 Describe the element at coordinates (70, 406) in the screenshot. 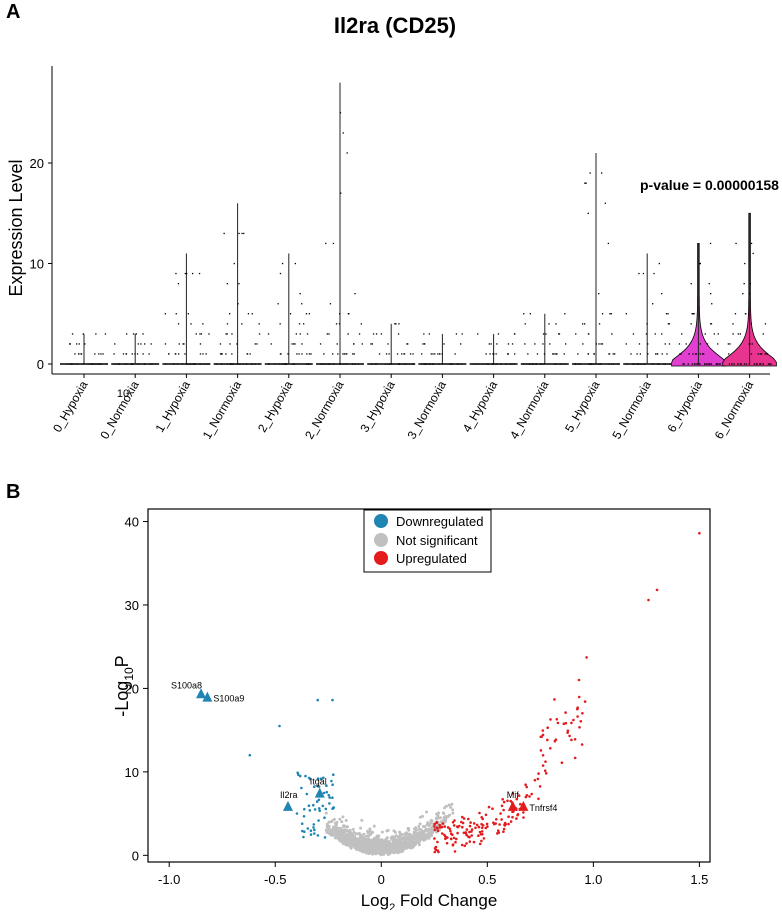

I see `violin-x-tick-label: 0_Hypoxia` at that location.